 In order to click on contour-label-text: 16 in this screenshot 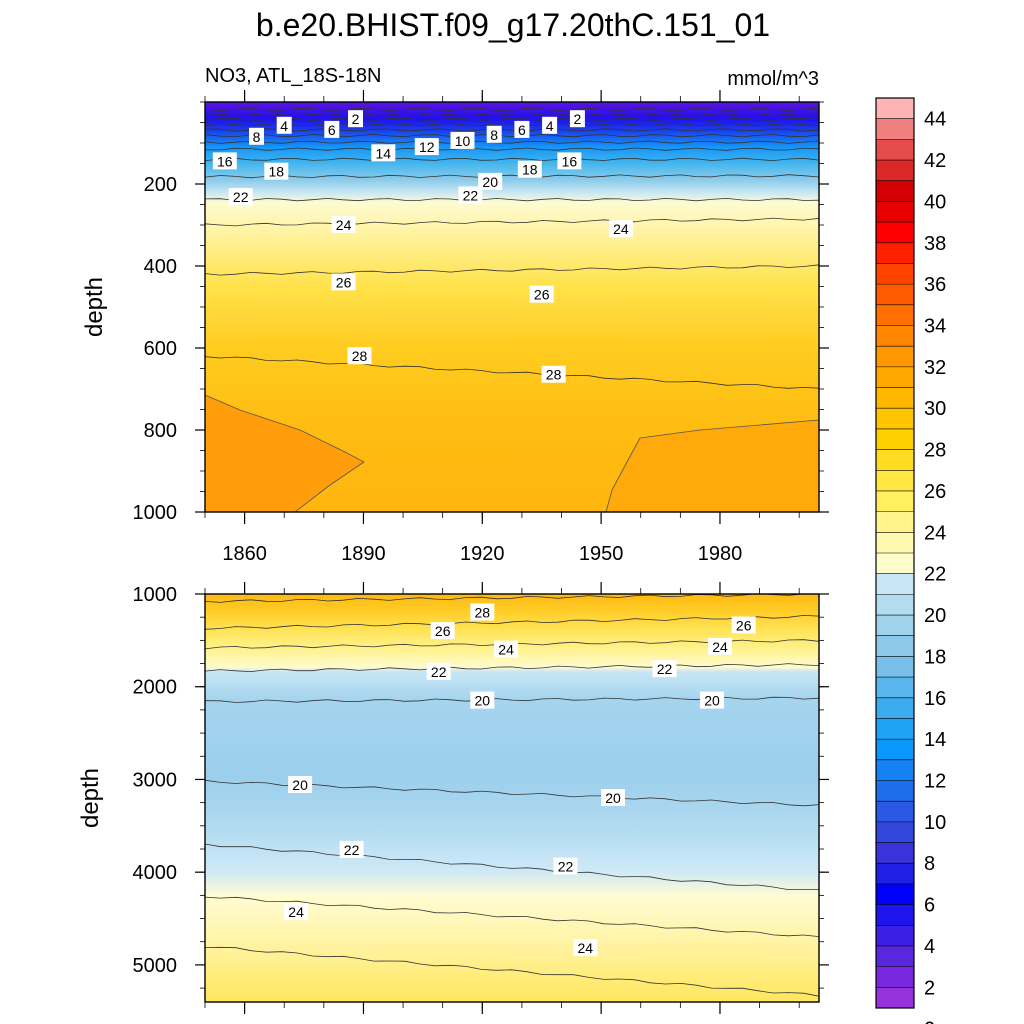, I will do `click(225, 161)`.